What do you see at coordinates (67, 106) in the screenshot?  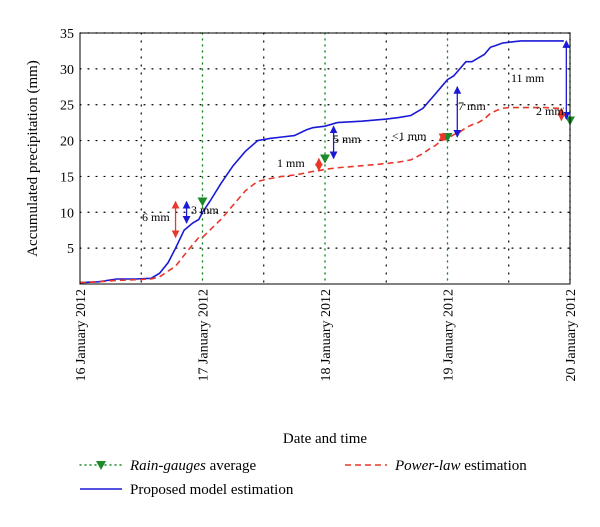 I see `y-tick-label: 25` at bounding box center [67, 106].